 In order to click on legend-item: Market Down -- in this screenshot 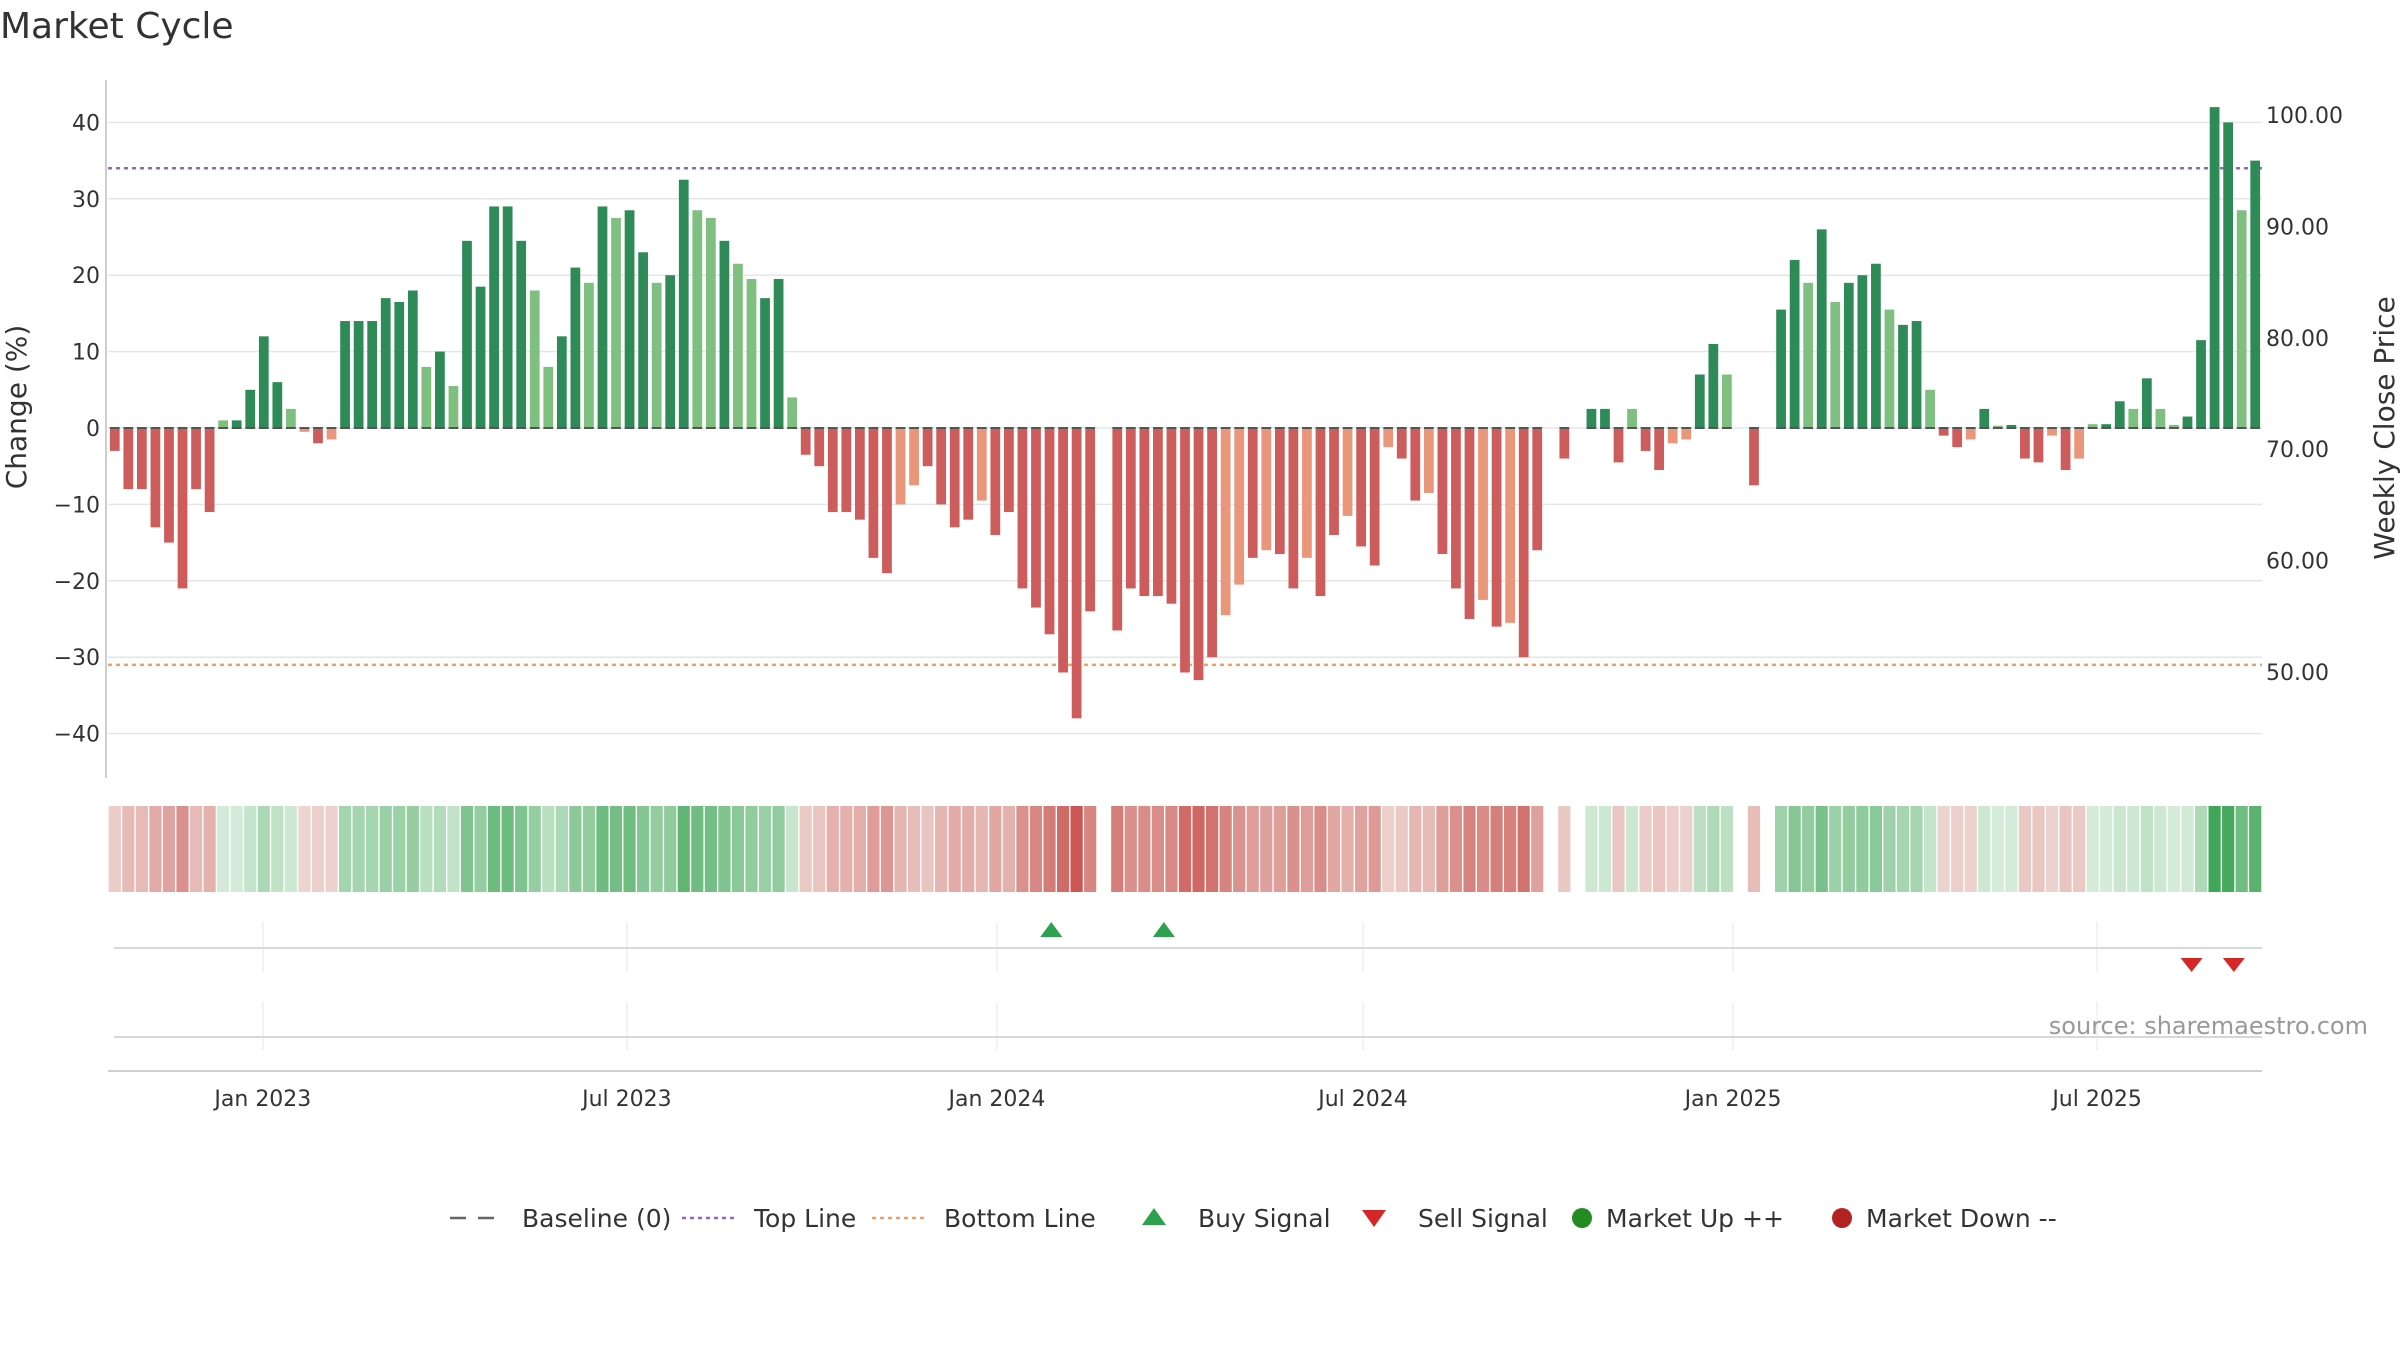, I will do `click(1944, 1218)`.